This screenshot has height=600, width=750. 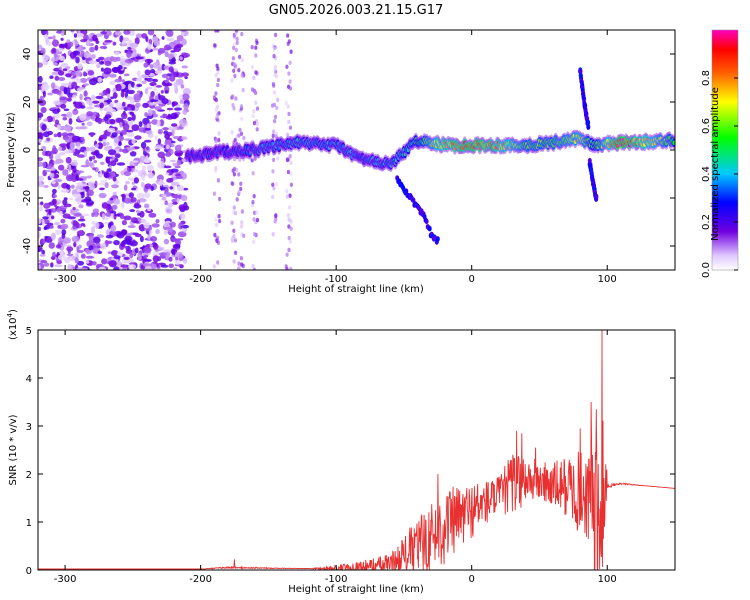 What do you see at coordinates (413, 200) in the screenshot?
I see `branch-blob` at bounding box center [413, 200].